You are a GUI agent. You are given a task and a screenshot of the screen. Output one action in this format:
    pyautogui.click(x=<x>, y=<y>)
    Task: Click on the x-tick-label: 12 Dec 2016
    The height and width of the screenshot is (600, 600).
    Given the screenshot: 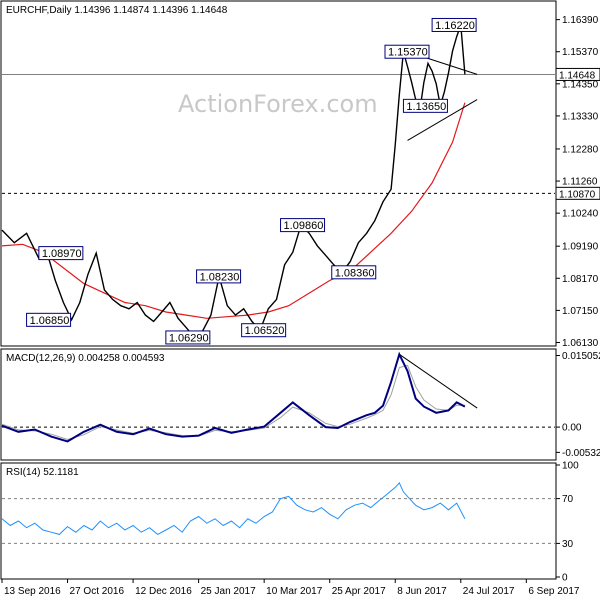 What is the action you would take?
    pyautogui.click(x=163, y=591)
    